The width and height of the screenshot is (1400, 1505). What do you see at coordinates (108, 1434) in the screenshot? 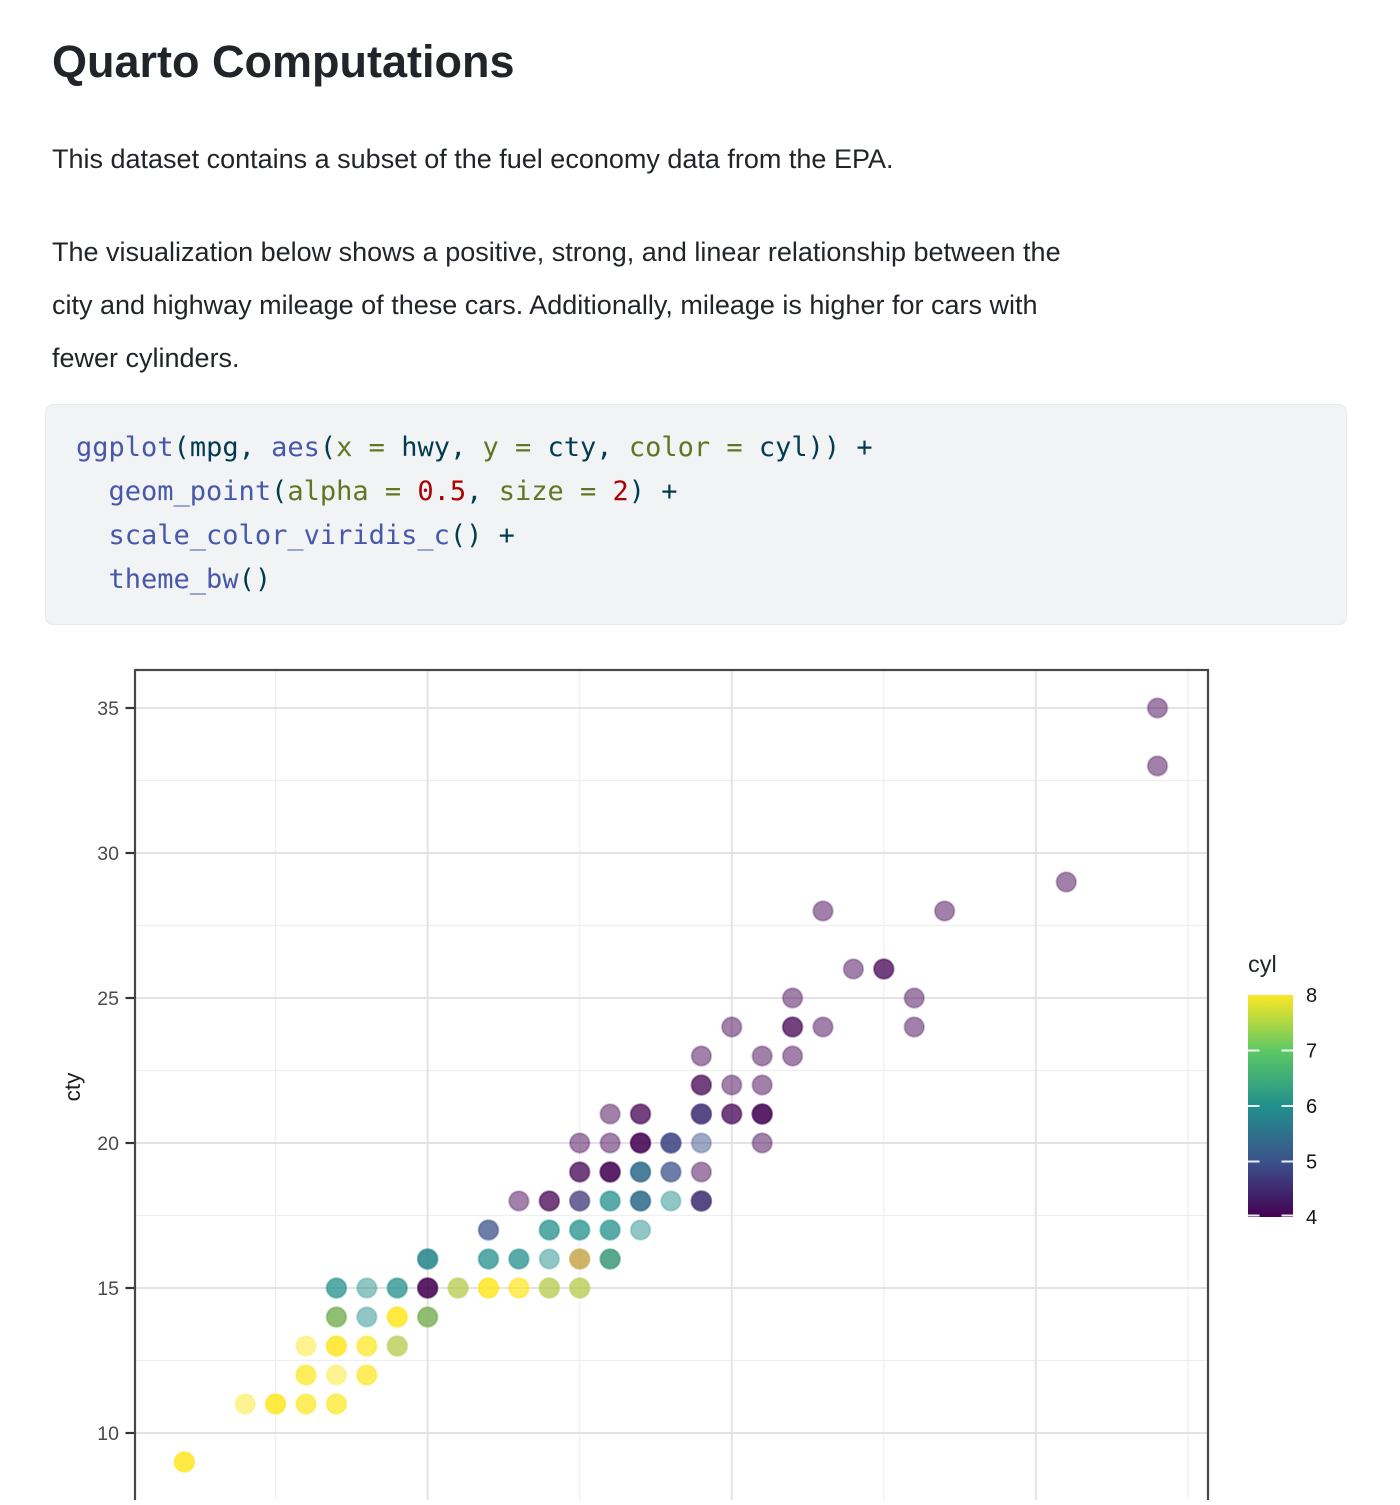
I see `y-tick-label: 10` at bounding box center [108, 1434].